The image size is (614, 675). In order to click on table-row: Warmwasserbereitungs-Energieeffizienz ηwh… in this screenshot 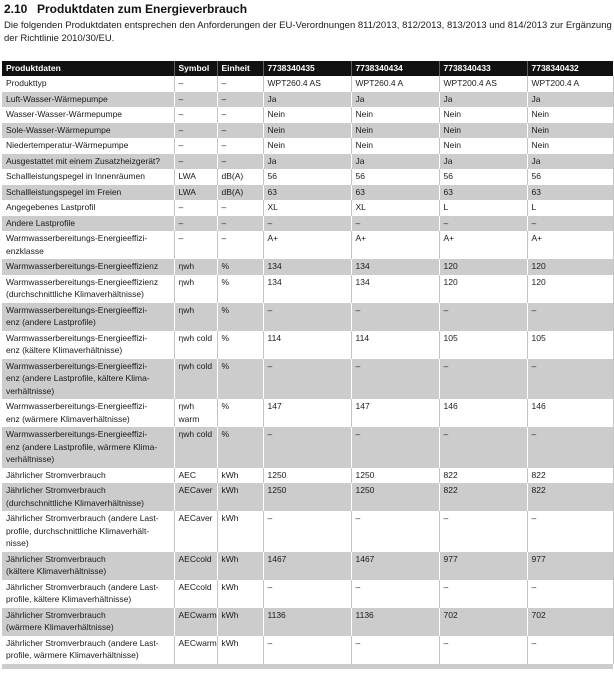, I will do `click(308, 267)`.